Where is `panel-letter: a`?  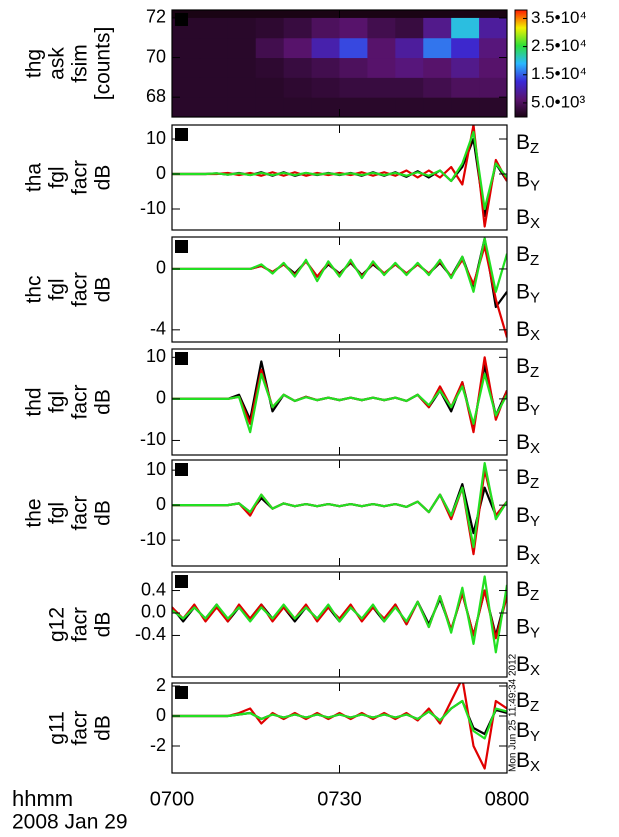
panel-letter: a is located at coordinates (181, 19).